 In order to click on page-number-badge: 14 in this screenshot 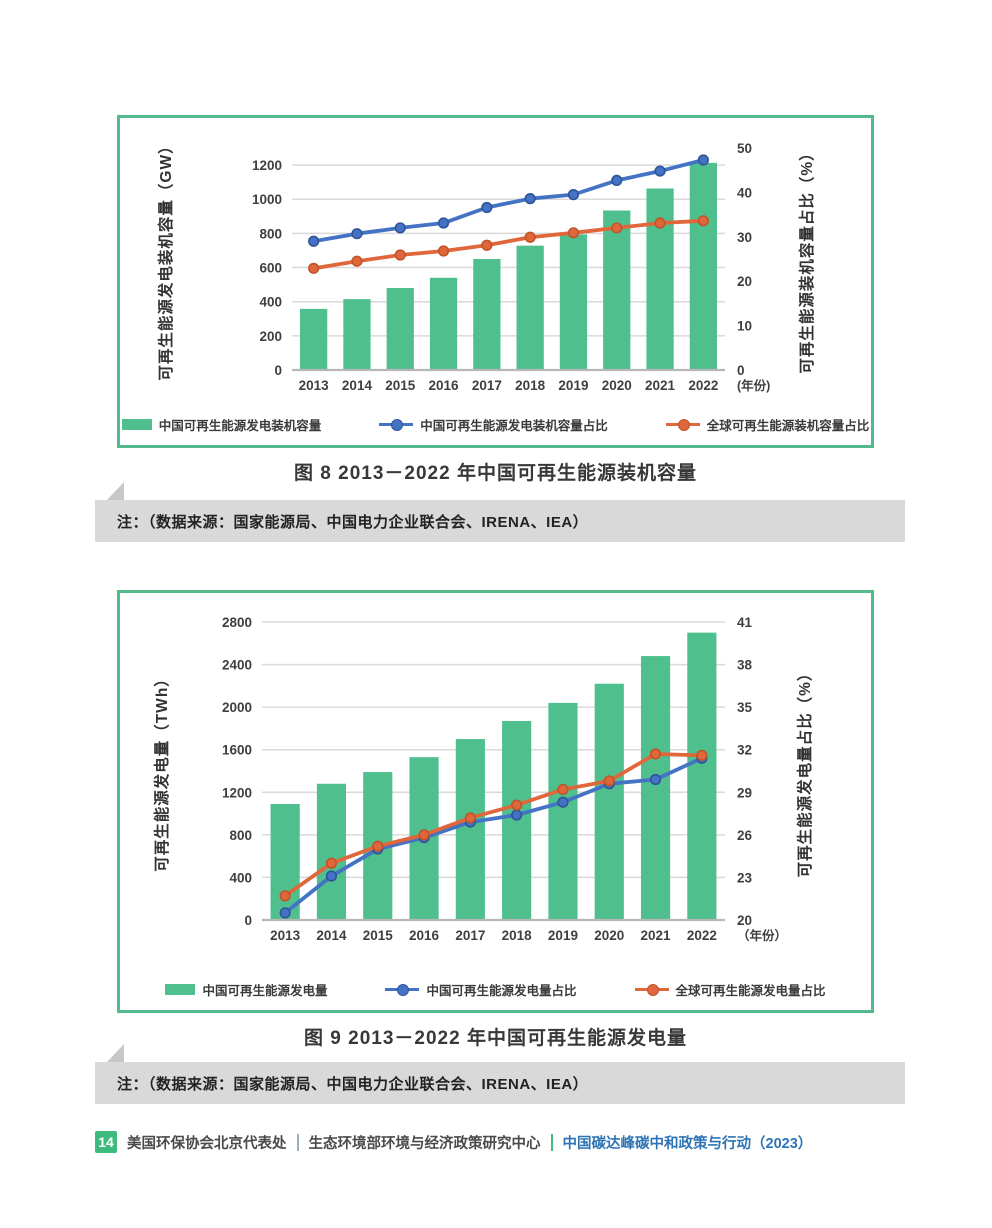, I will do `click(106, 1142)`.